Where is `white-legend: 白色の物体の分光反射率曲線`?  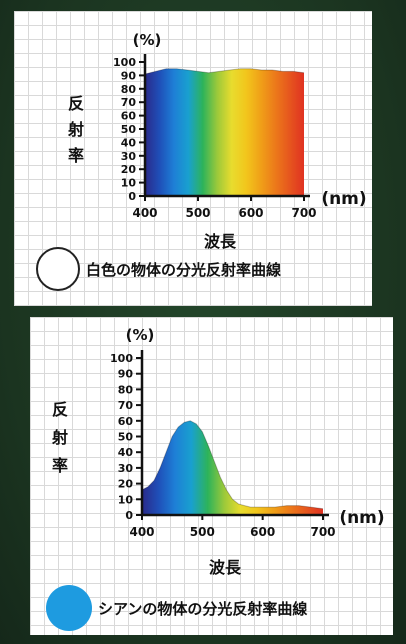
white-legend: 白色の物体の分光反射率曲線 is located at coordinates (158, 269).